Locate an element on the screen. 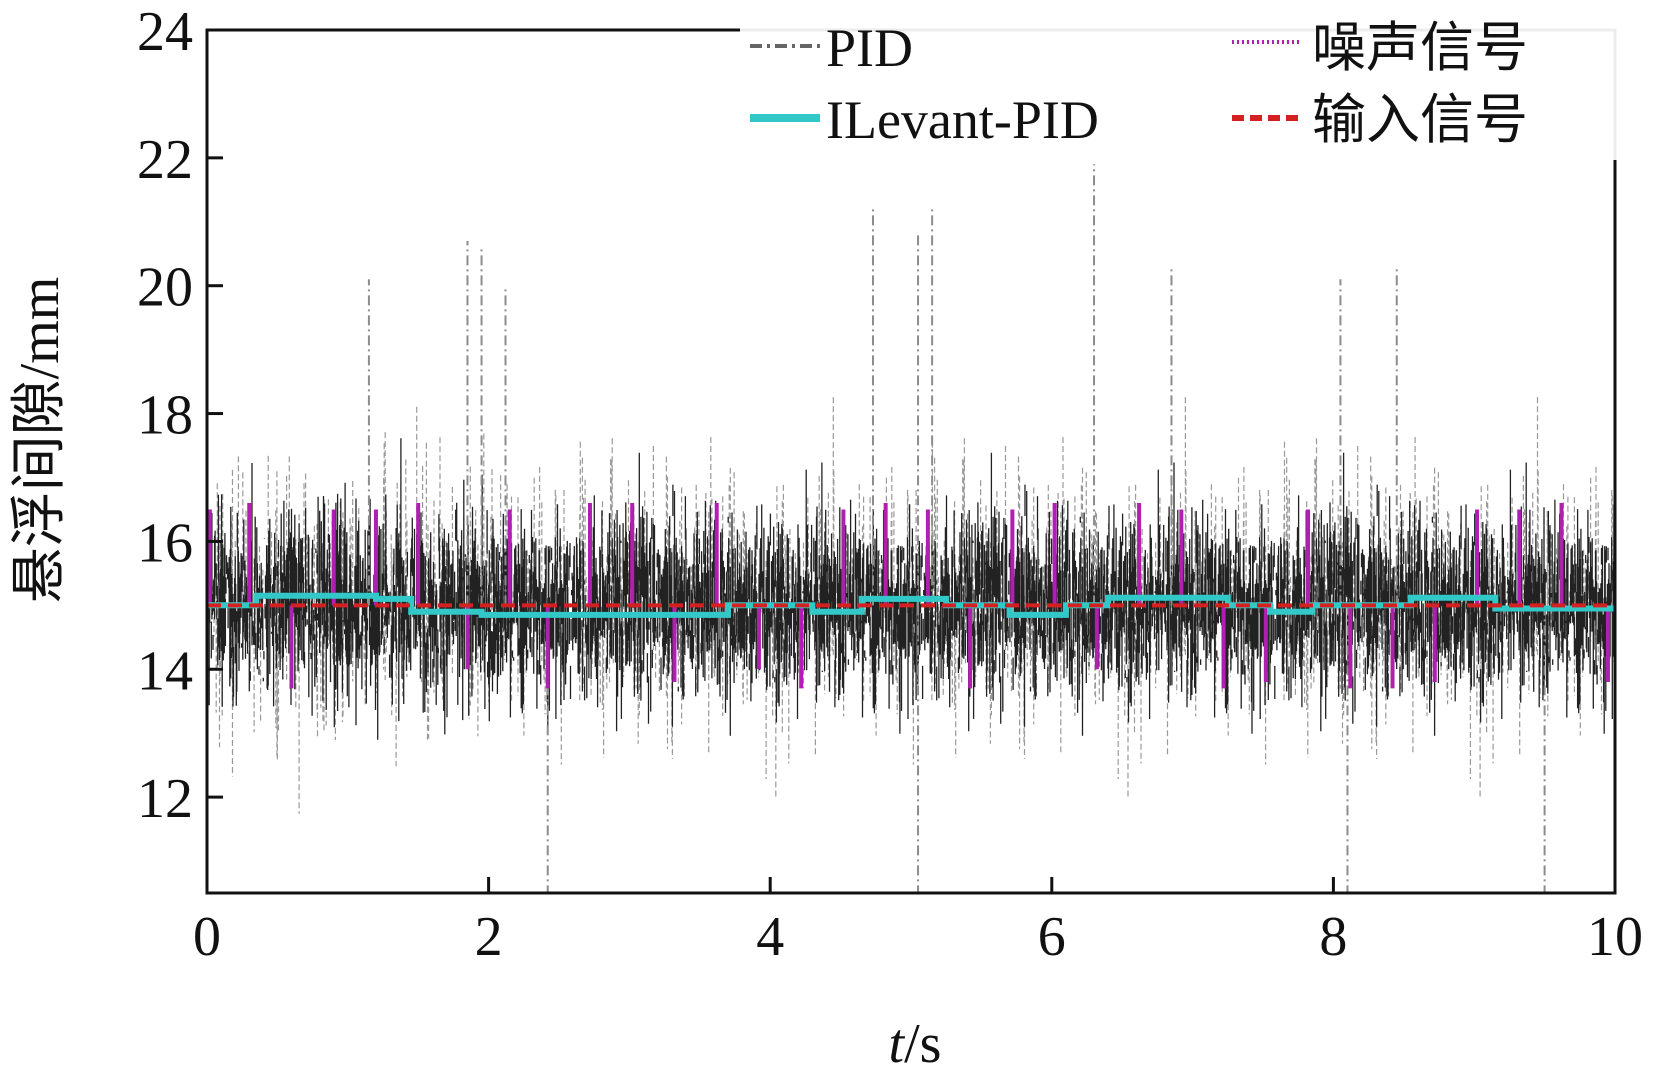  y-tick-label-0: 12 is located at coordinates (165, 799).